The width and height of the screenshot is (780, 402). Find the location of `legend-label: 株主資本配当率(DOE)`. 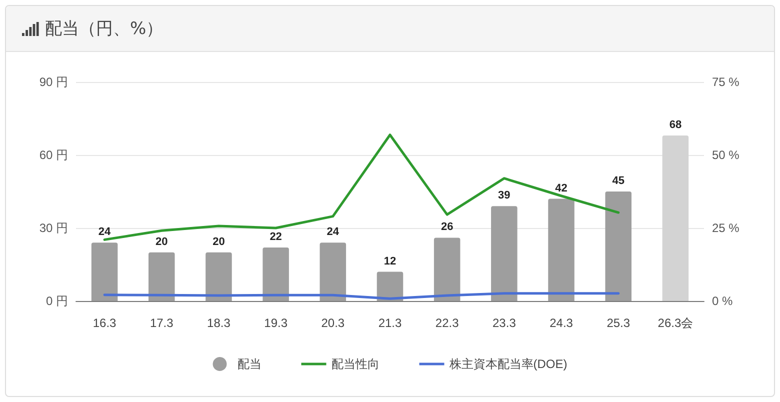

legend-label: 株主資本配当率(DOE) is located at coordinates (508, 364).